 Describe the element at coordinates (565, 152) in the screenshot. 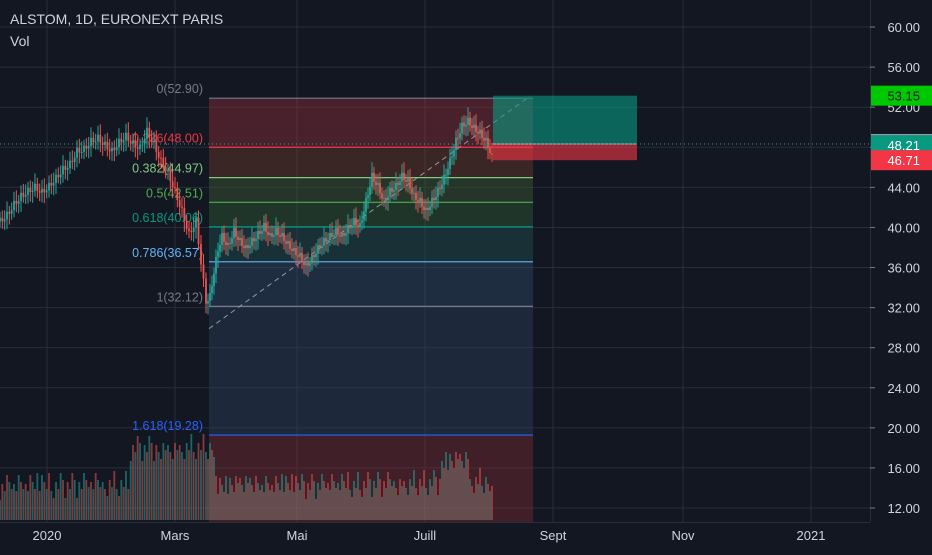

I see `position-stop-zone` at that location.